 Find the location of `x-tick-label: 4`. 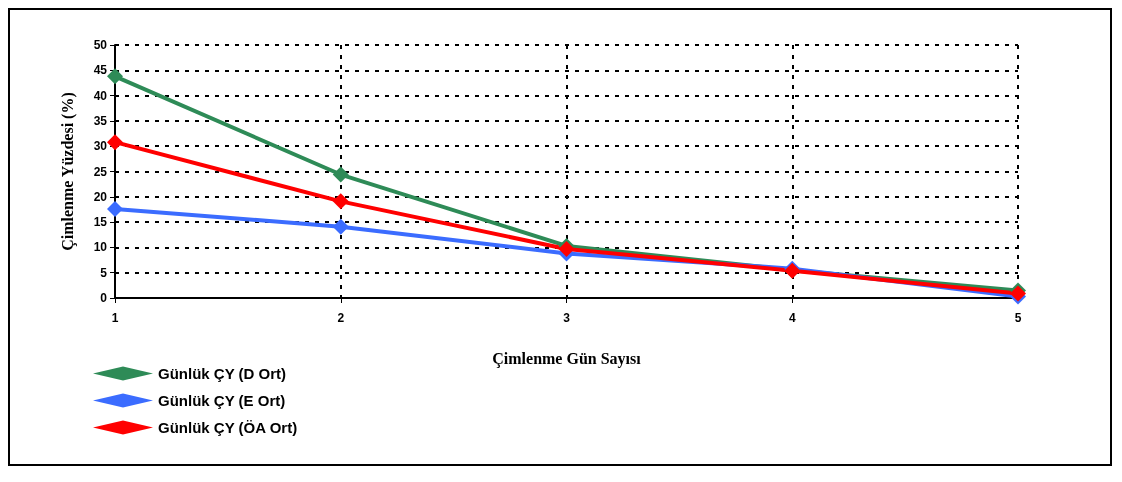

x-tick-label: 4 is located at coordinates (792, 318).